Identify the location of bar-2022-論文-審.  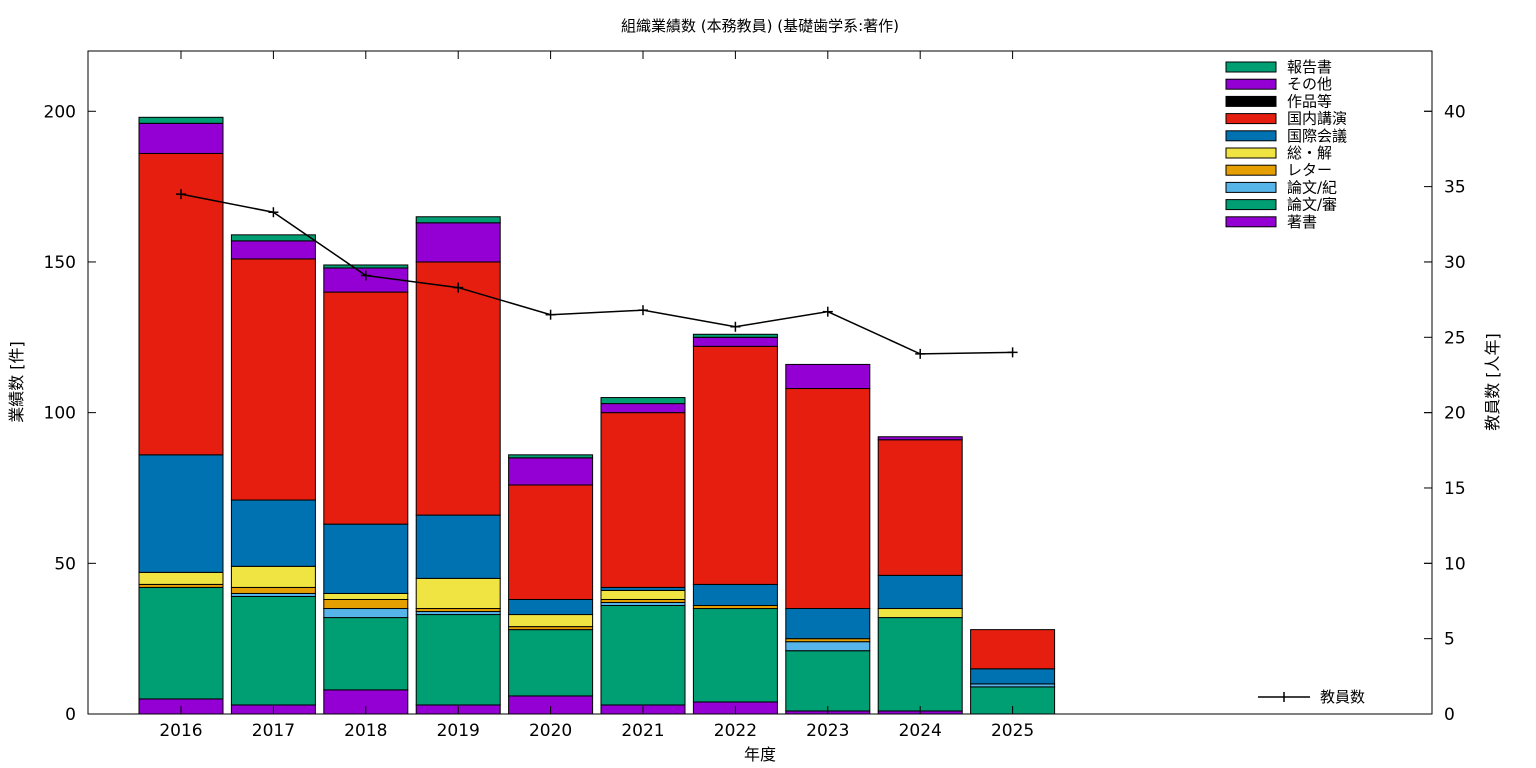
(735, 655).